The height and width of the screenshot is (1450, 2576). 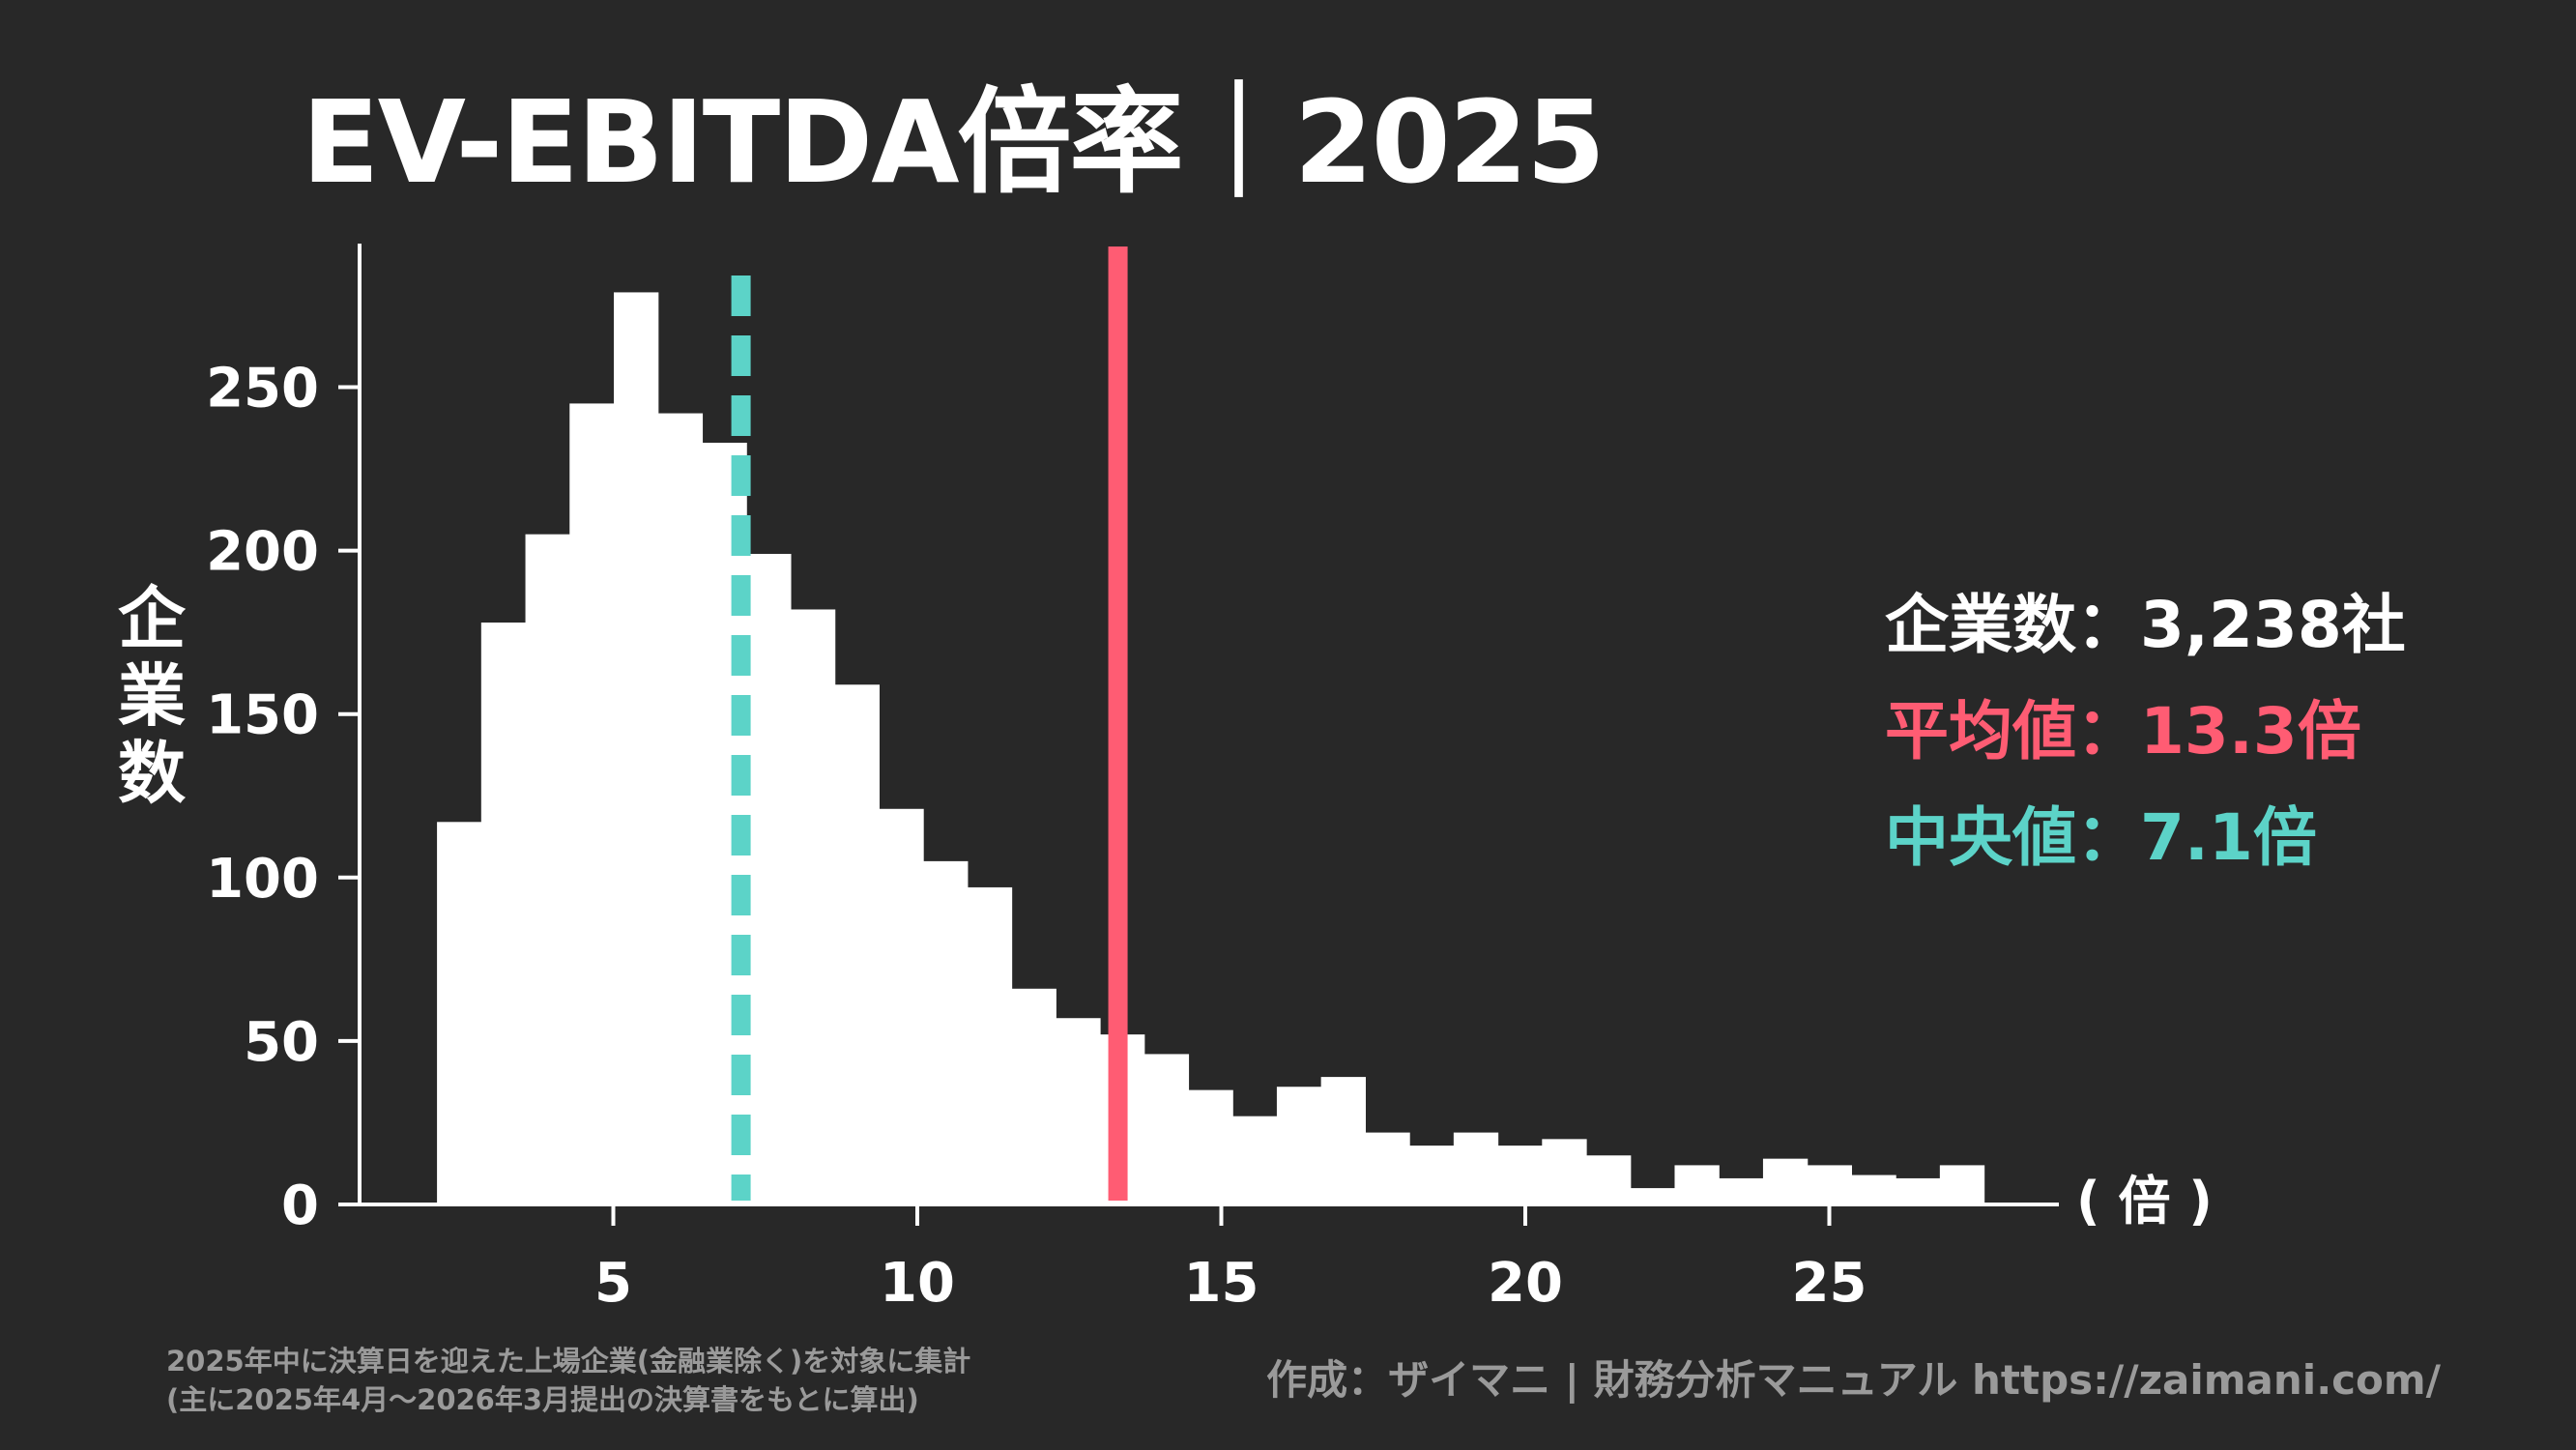 What do you see at coordinates (954, 142) in the screenshot?
I see `chart-title: EV-EBITDA倍率｜2025` at bounding box center [954, 142].